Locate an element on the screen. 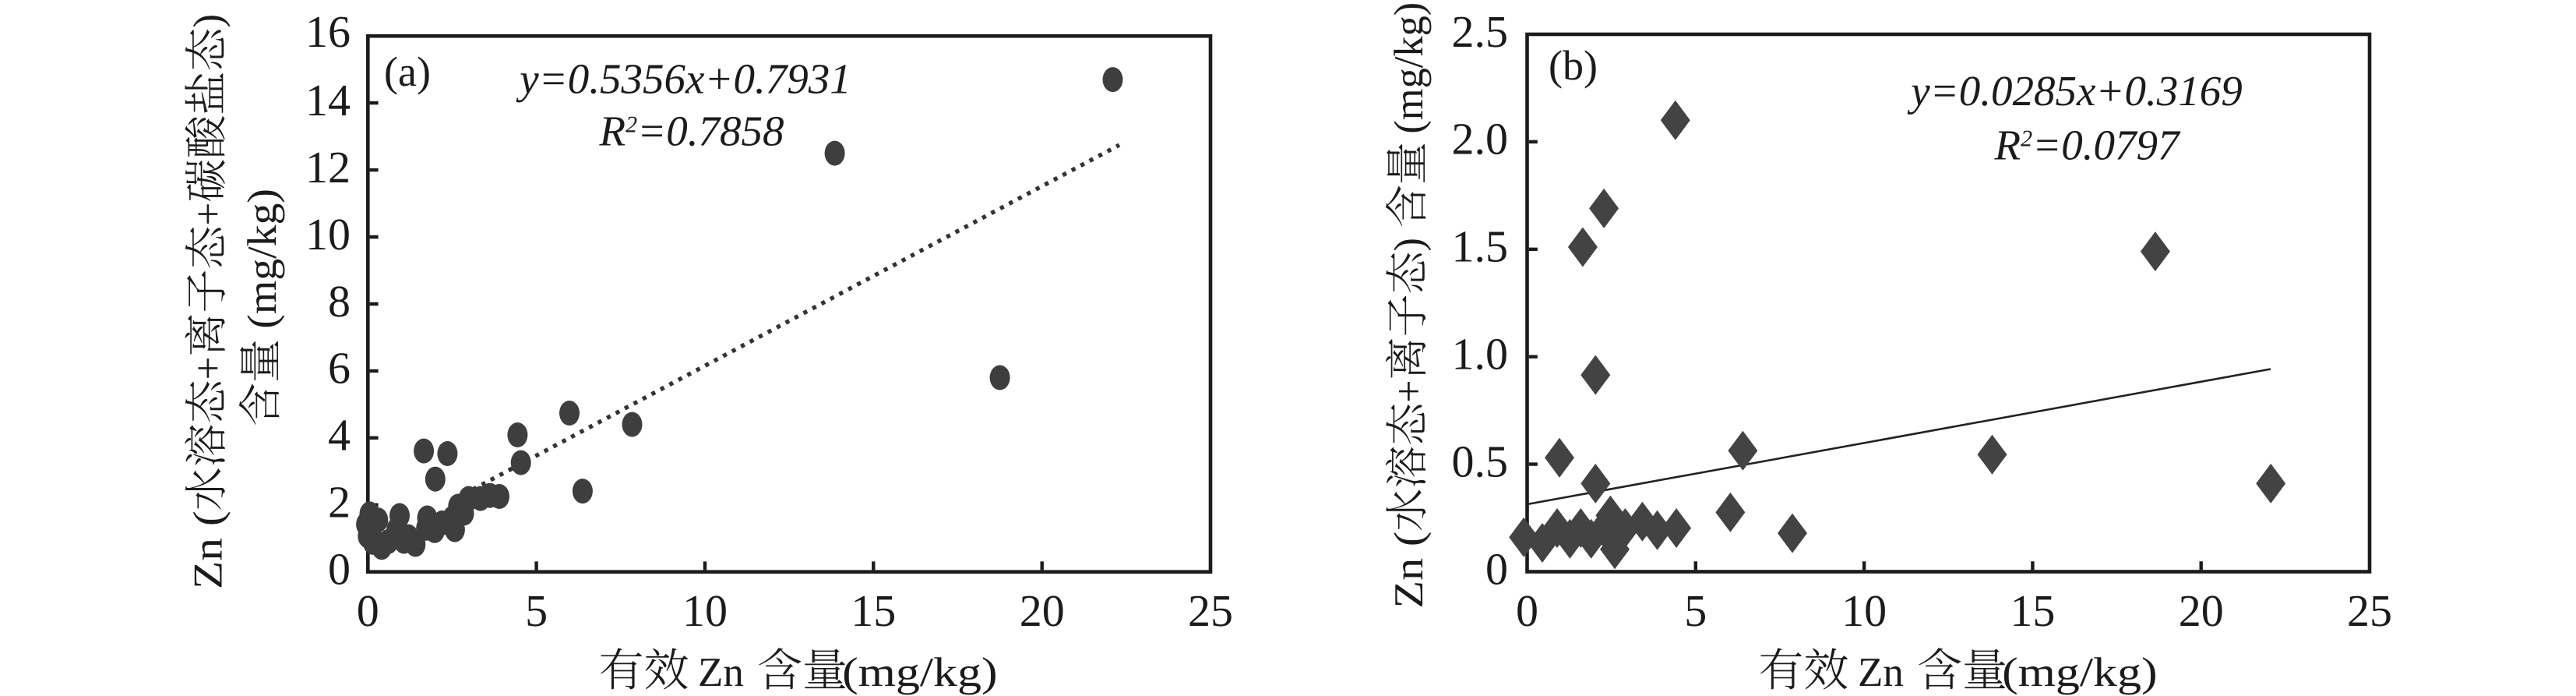 The width and height of the screenshot is (2576, 696). svg-text: 1.0 is located at coordinates (1480, 354).